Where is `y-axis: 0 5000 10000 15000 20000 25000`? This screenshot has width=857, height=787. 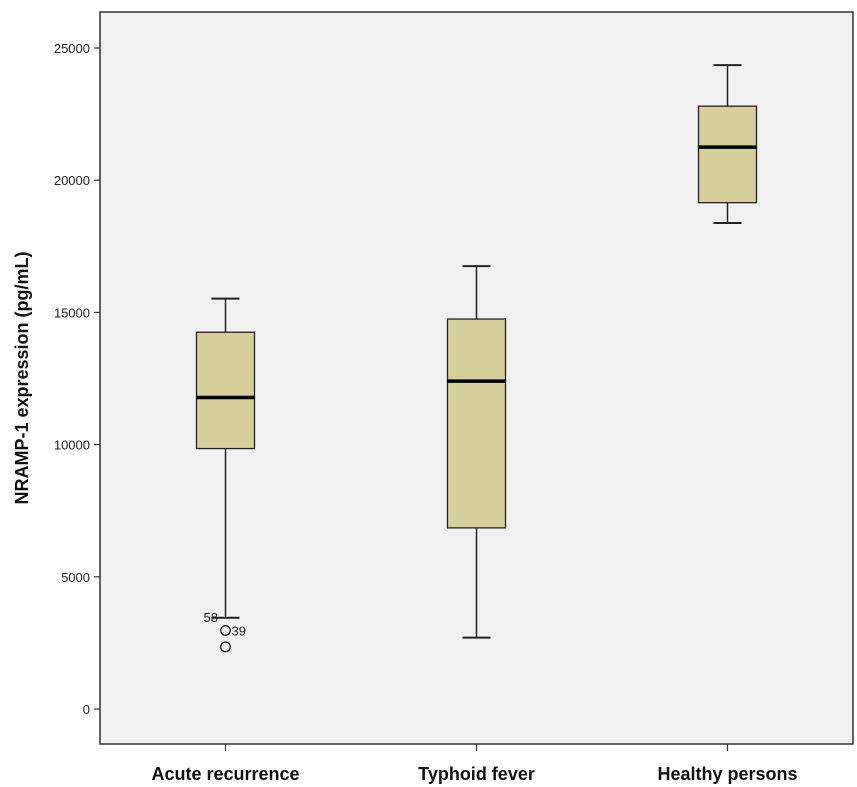 y-axis: 0 5000 10000 15000 20000 25000 is located at coordinates (77, 379).